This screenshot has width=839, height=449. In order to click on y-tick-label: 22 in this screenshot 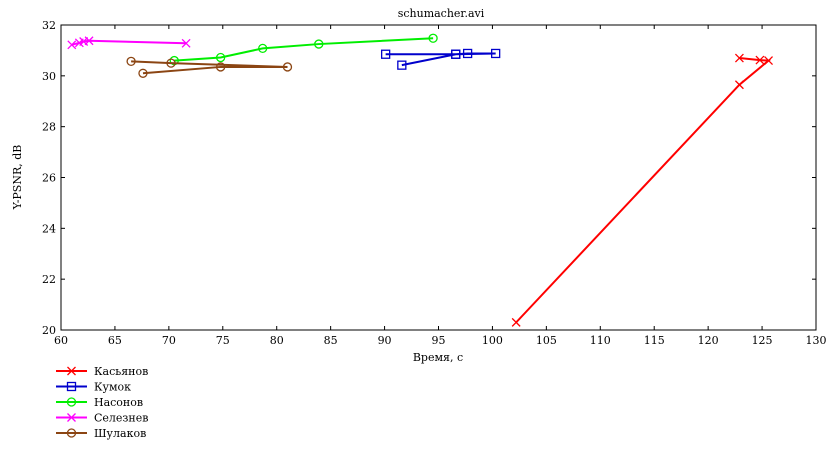, I will do `click(49, 279)`.